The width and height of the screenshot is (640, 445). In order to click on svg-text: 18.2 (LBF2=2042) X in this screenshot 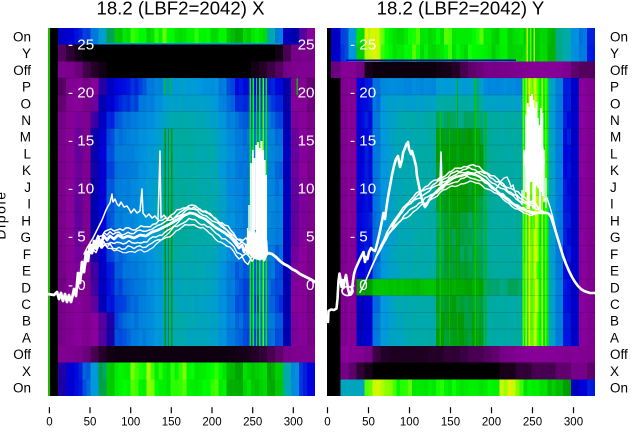, I will do `click(181, 9)`.